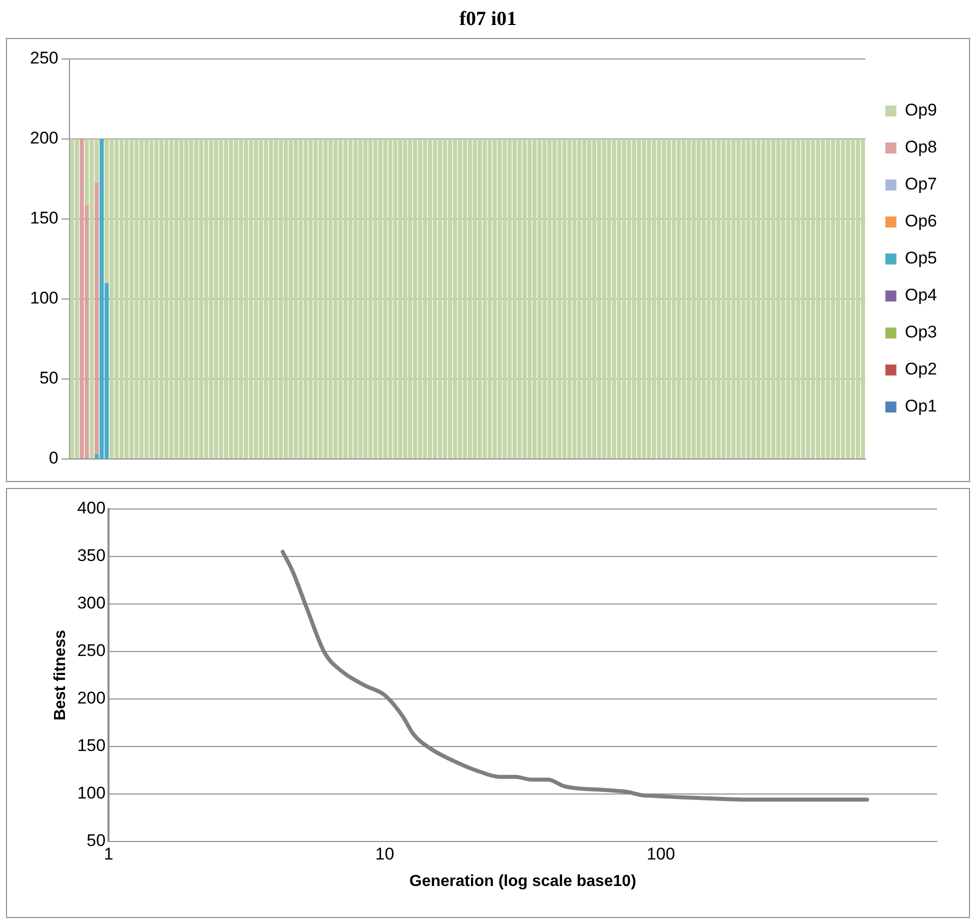 The image size is (976, 922). Describe the element at coordinates (61, 675) in the screenshot. I see `y-axis-title: Best fitness` at that location.